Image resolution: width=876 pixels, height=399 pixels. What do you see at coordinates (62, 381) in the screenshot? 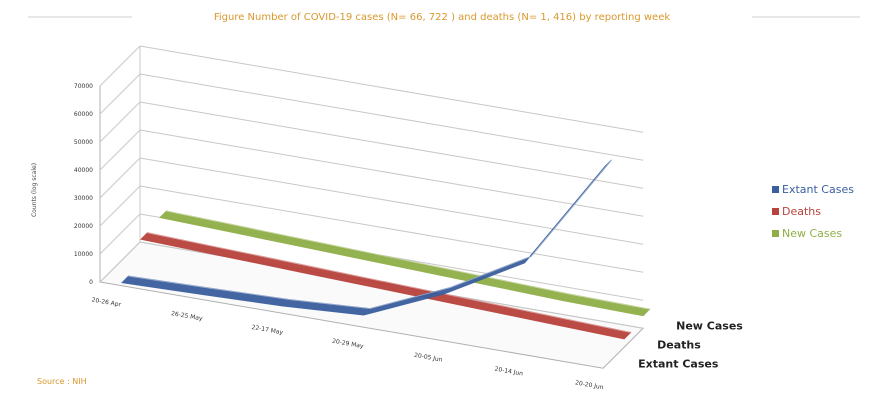
I see `source-note: Source : NIH` at bounding box center [62, 381].